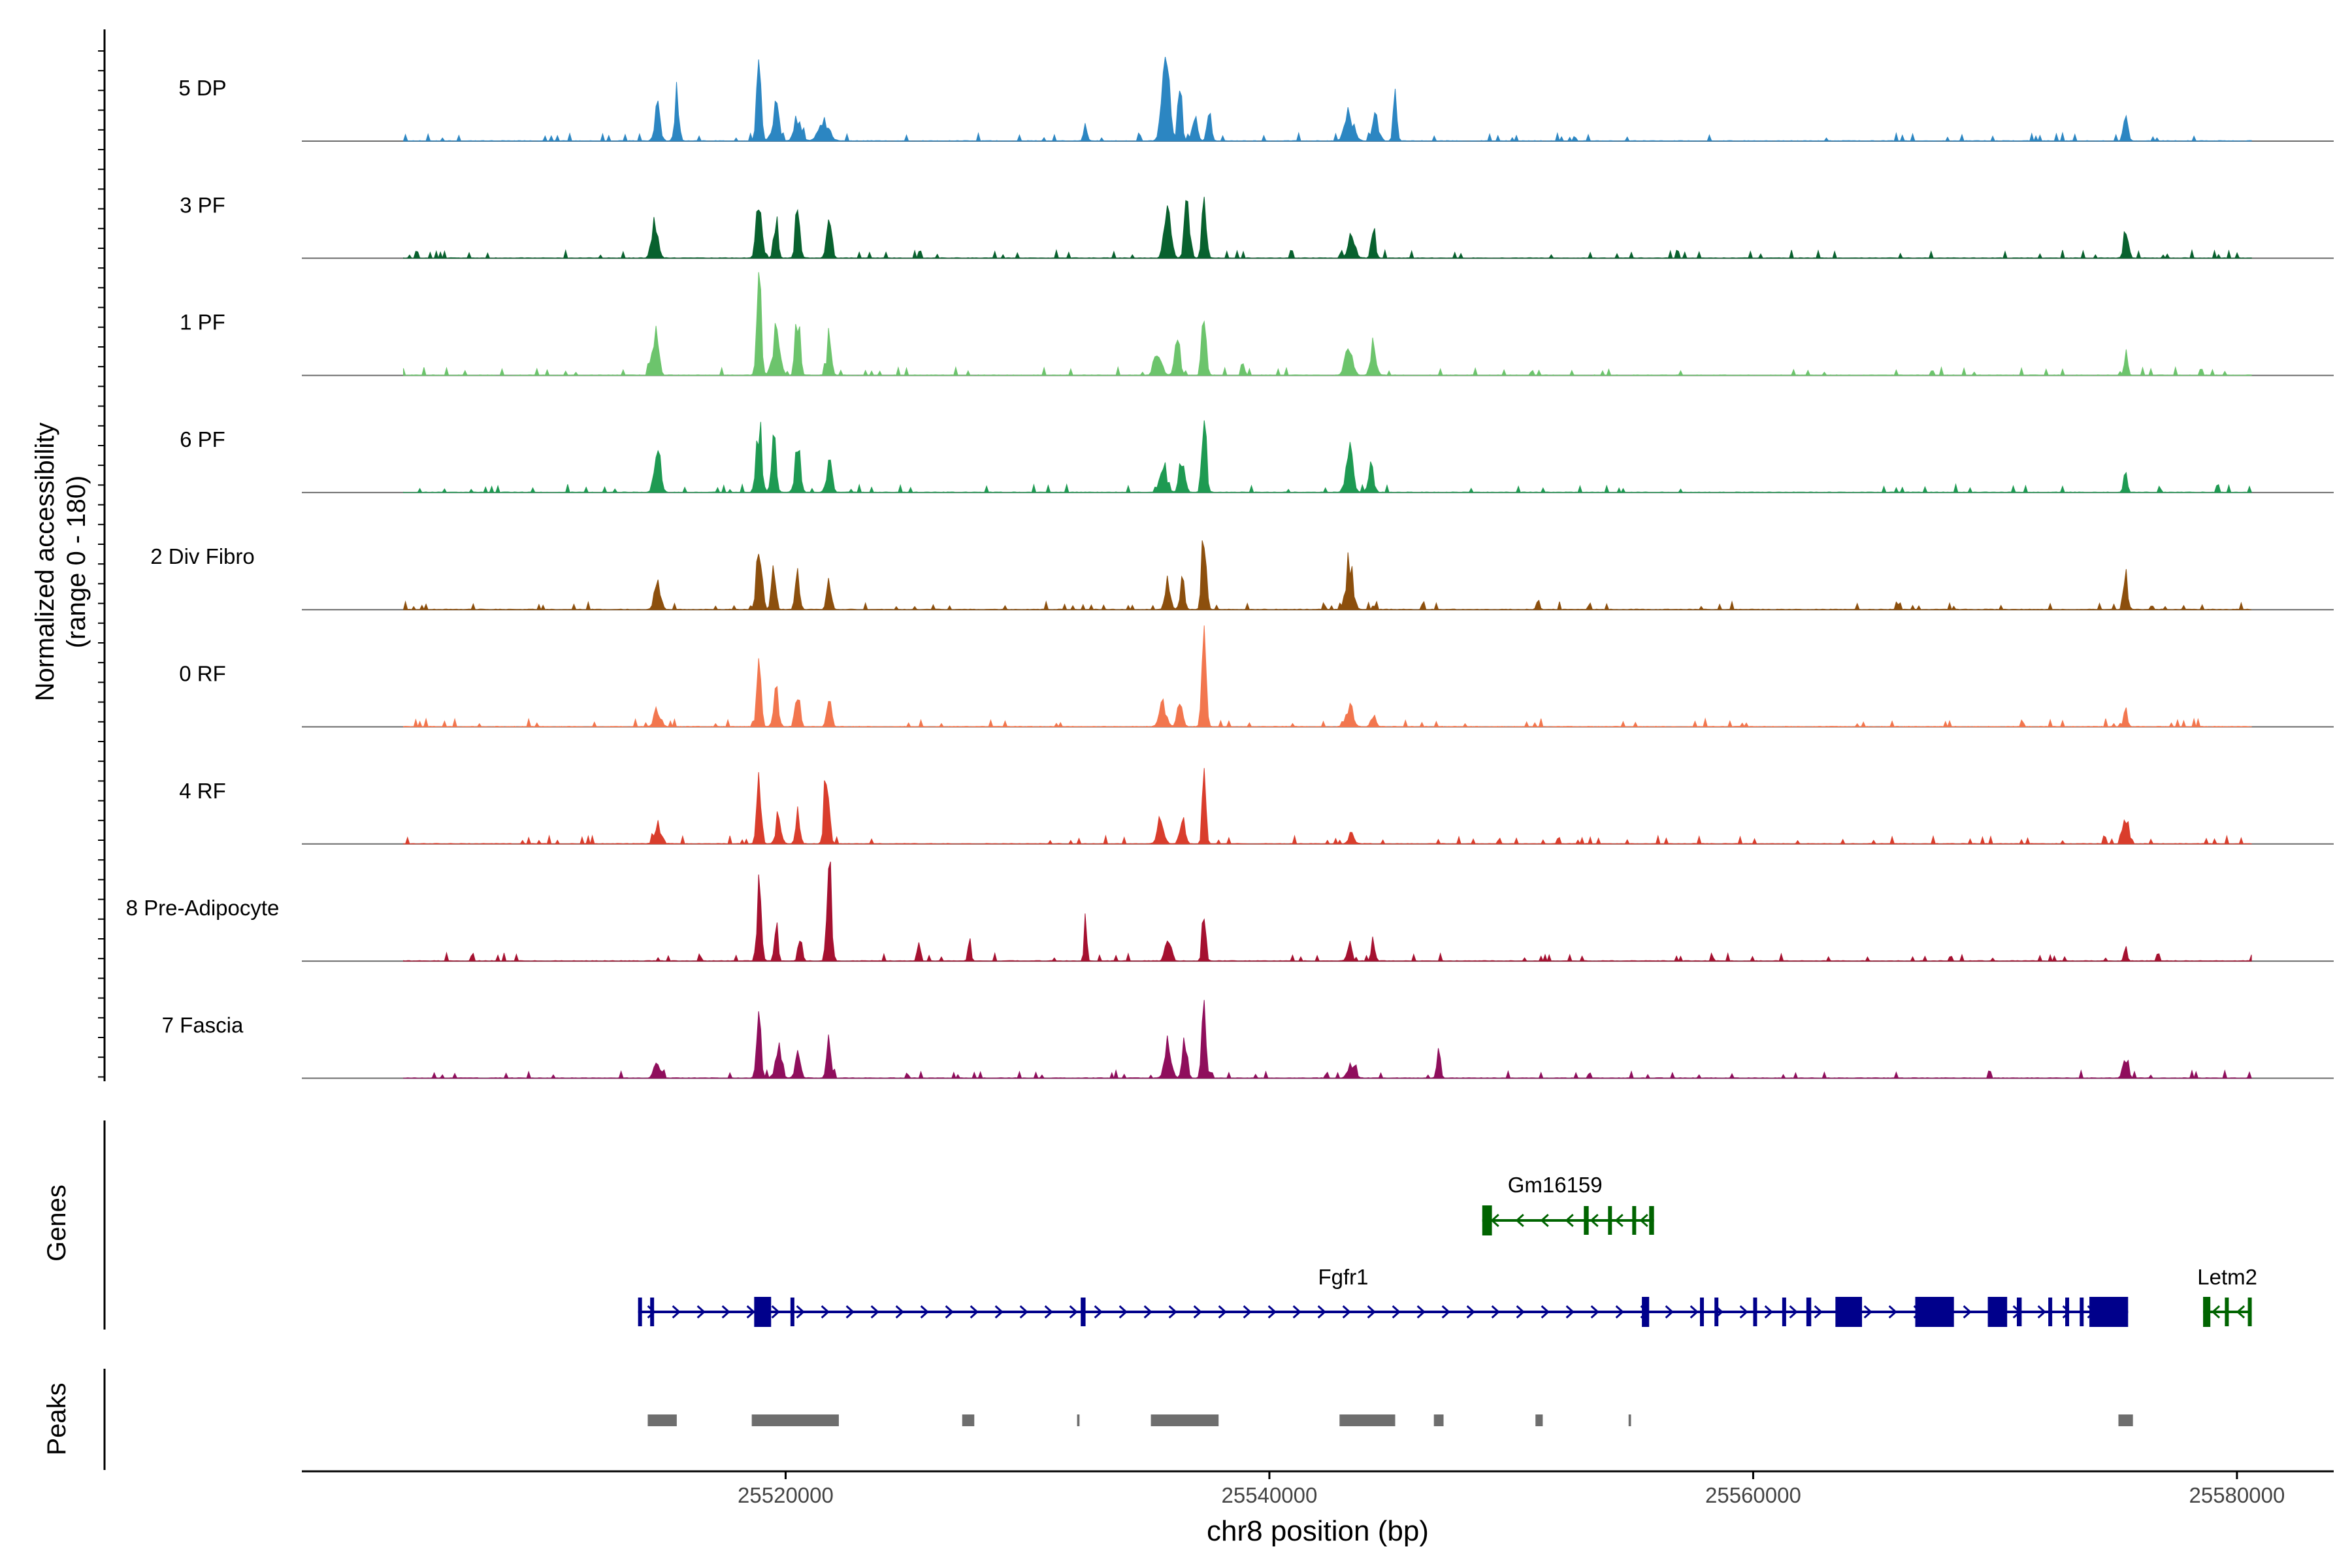 This screenshot has height=1568, width=2352. I want to click on track-8-pre-adipocyte, so click(1318, 911).